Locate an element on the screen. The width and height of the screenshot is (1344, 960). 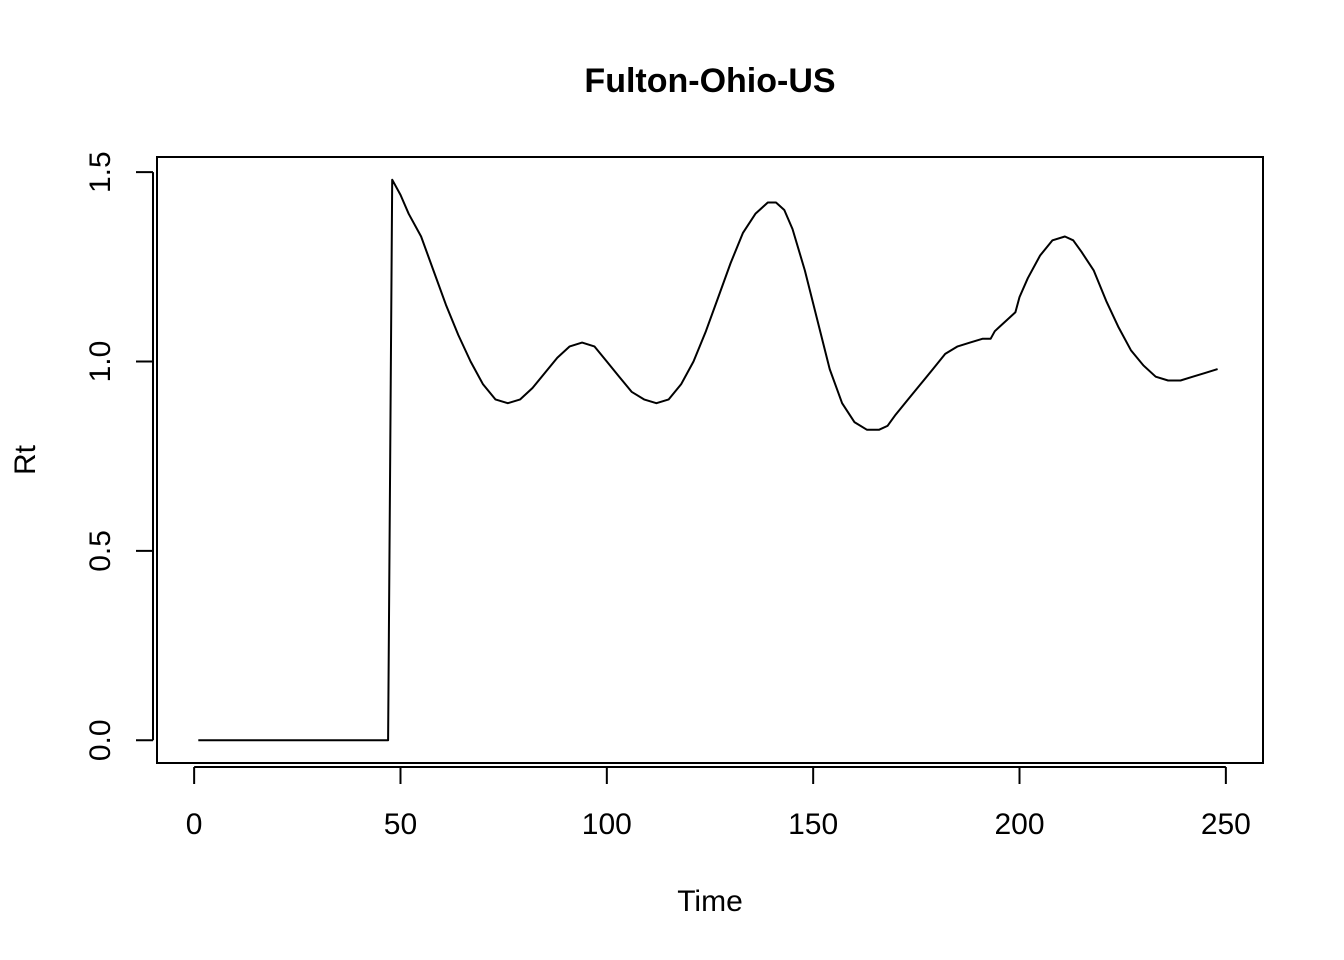
y-axis-label: Rt is located at coordinates (25, 459).